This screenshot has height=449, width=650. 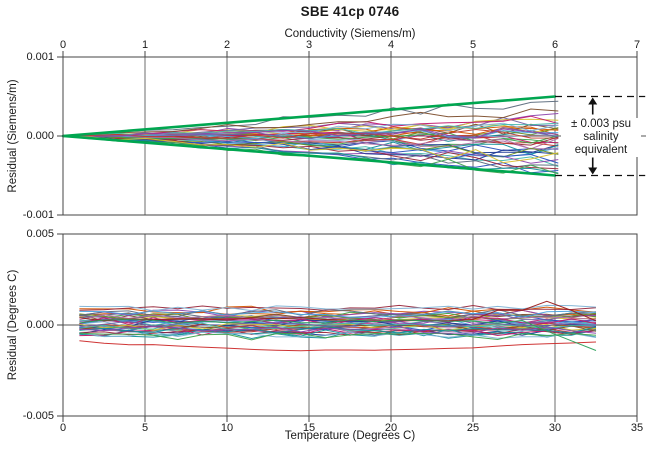 What do you see at coordinates (391, 428) in the screenshot?
I see `x-tick-label: 20` at bounding box center [391, 428].